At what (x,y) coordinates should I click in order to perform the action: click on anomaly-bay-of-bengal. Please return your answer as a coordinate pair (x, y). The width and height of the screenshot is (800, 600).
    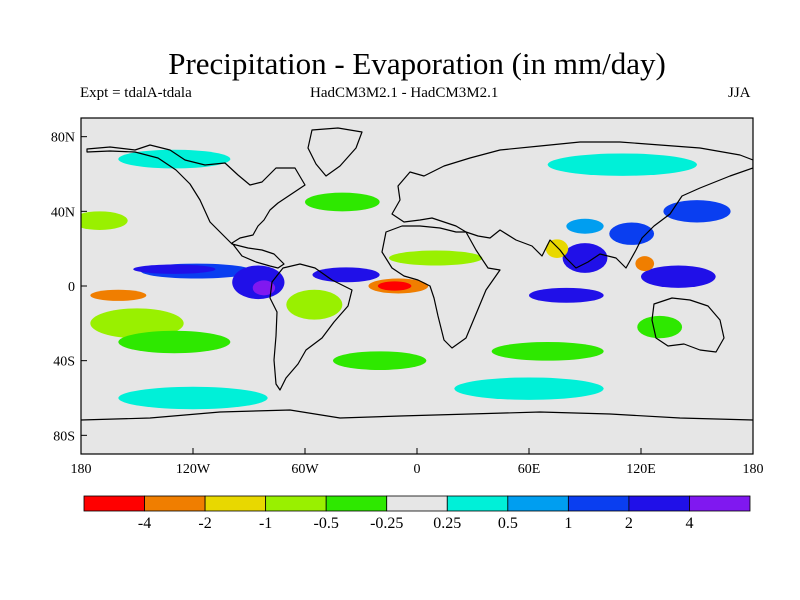
    Looking at the image, I should click on (585, 258).